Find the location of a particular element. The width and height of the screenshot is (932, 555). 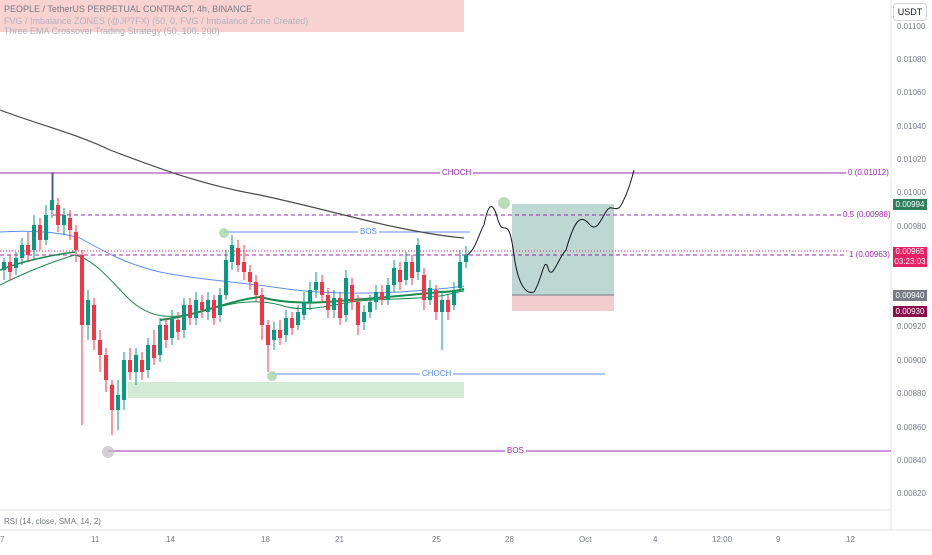

projection-path is located at coordinates (550, 231).